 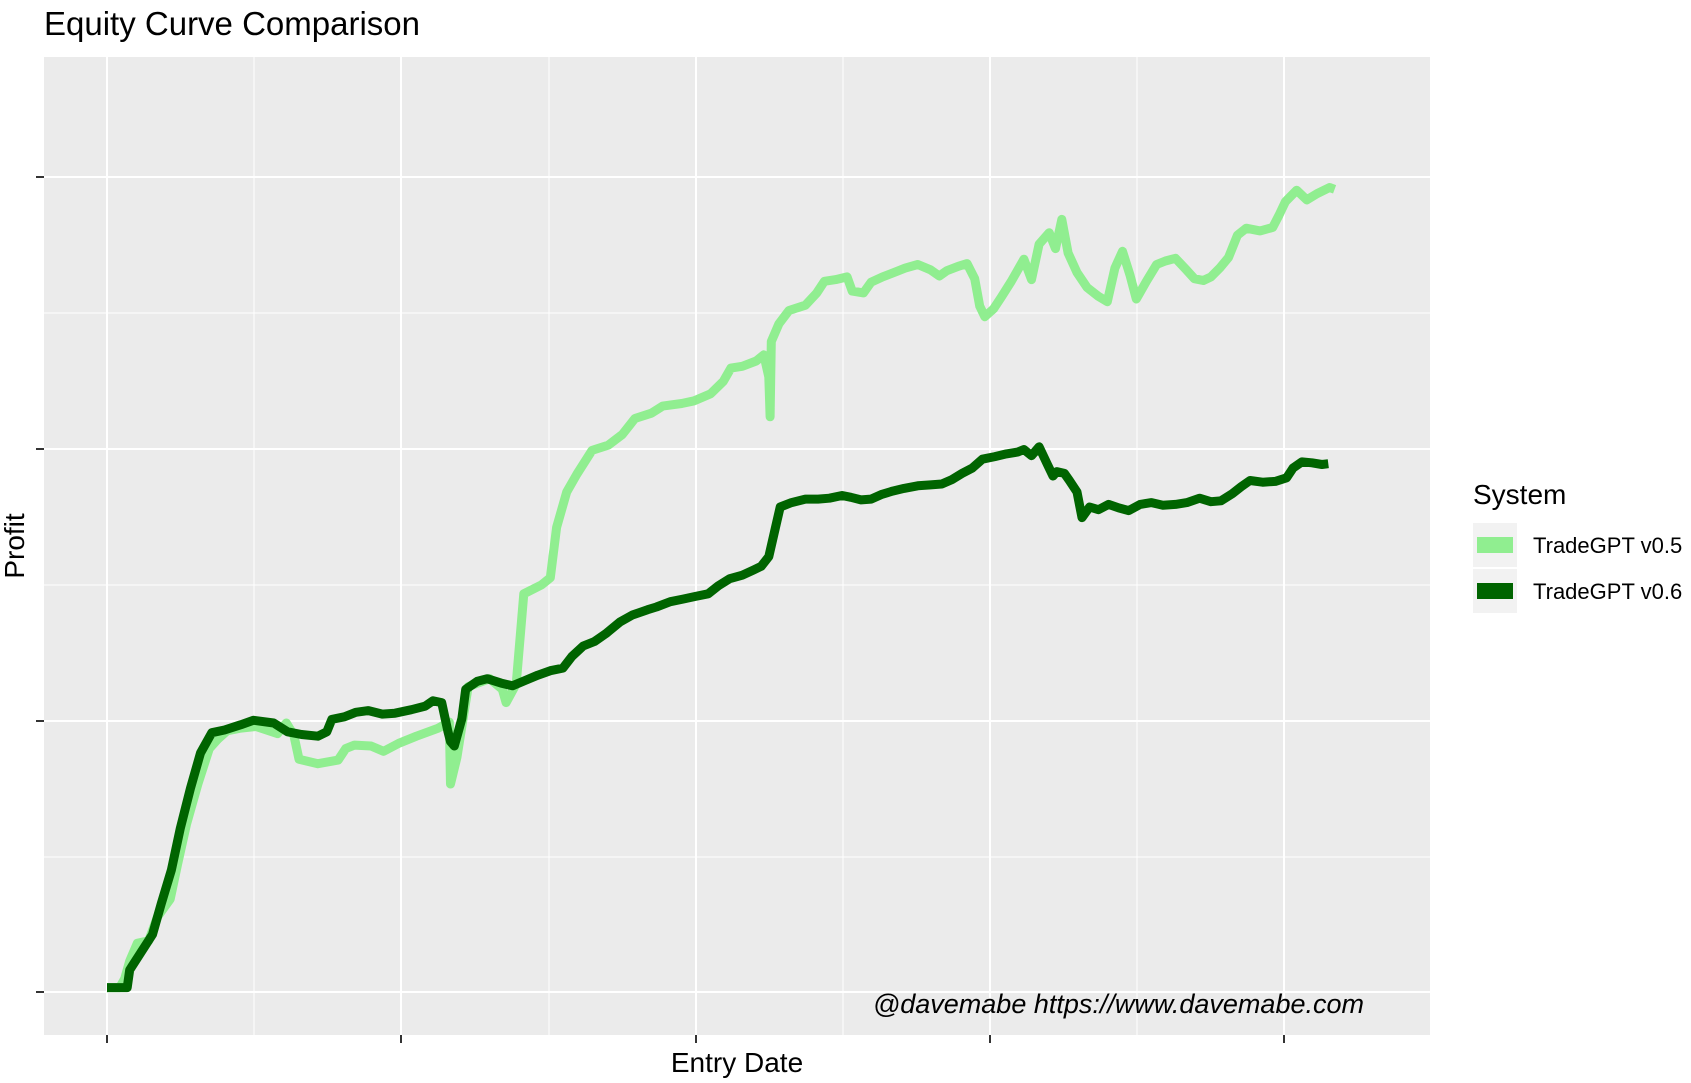 What do you see at coordinates (1519, 494) in the screenshot?
I see `legend-title: System` at bounding box center [1519, 494].